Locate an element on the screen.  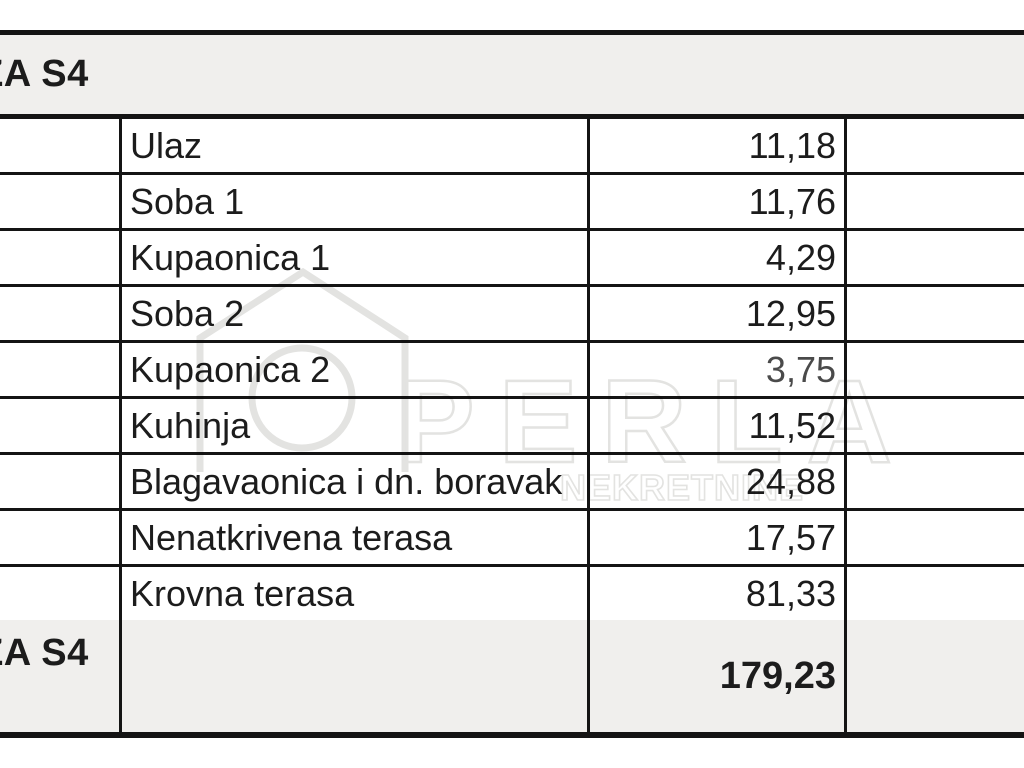
room-name-cell: Soba 2 is located at coordinates (356, 313).